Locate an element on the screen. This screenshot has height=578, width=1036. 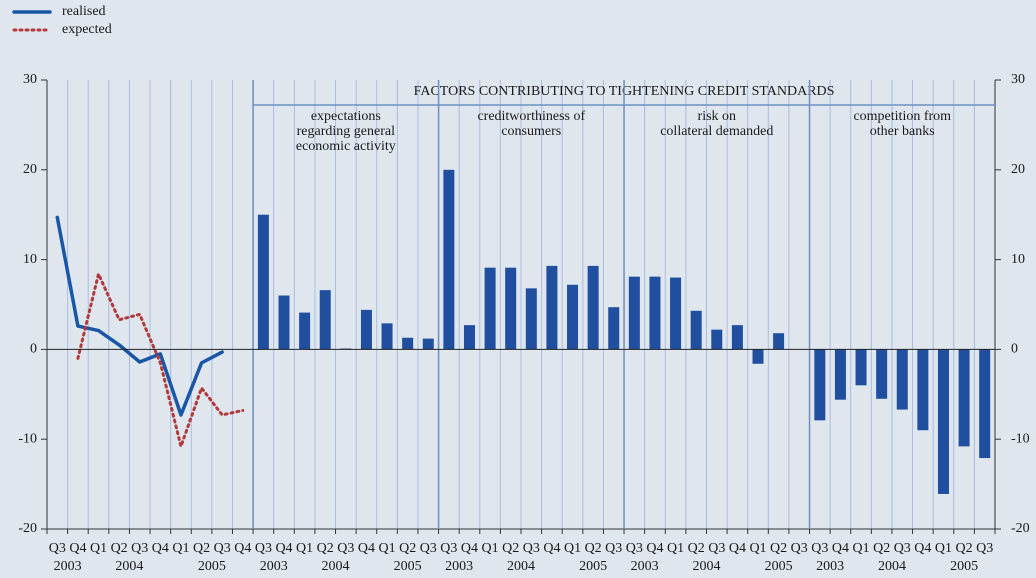
panel-title: expectations is located at coordinates (346, 116).